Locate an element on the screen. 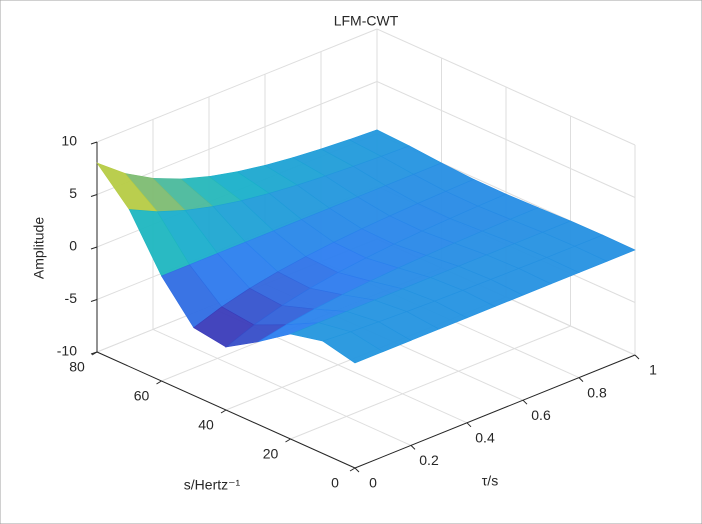 This screenshot has width=702, height=524. z-tick-label: 10 is located at coordinates (69, 141).